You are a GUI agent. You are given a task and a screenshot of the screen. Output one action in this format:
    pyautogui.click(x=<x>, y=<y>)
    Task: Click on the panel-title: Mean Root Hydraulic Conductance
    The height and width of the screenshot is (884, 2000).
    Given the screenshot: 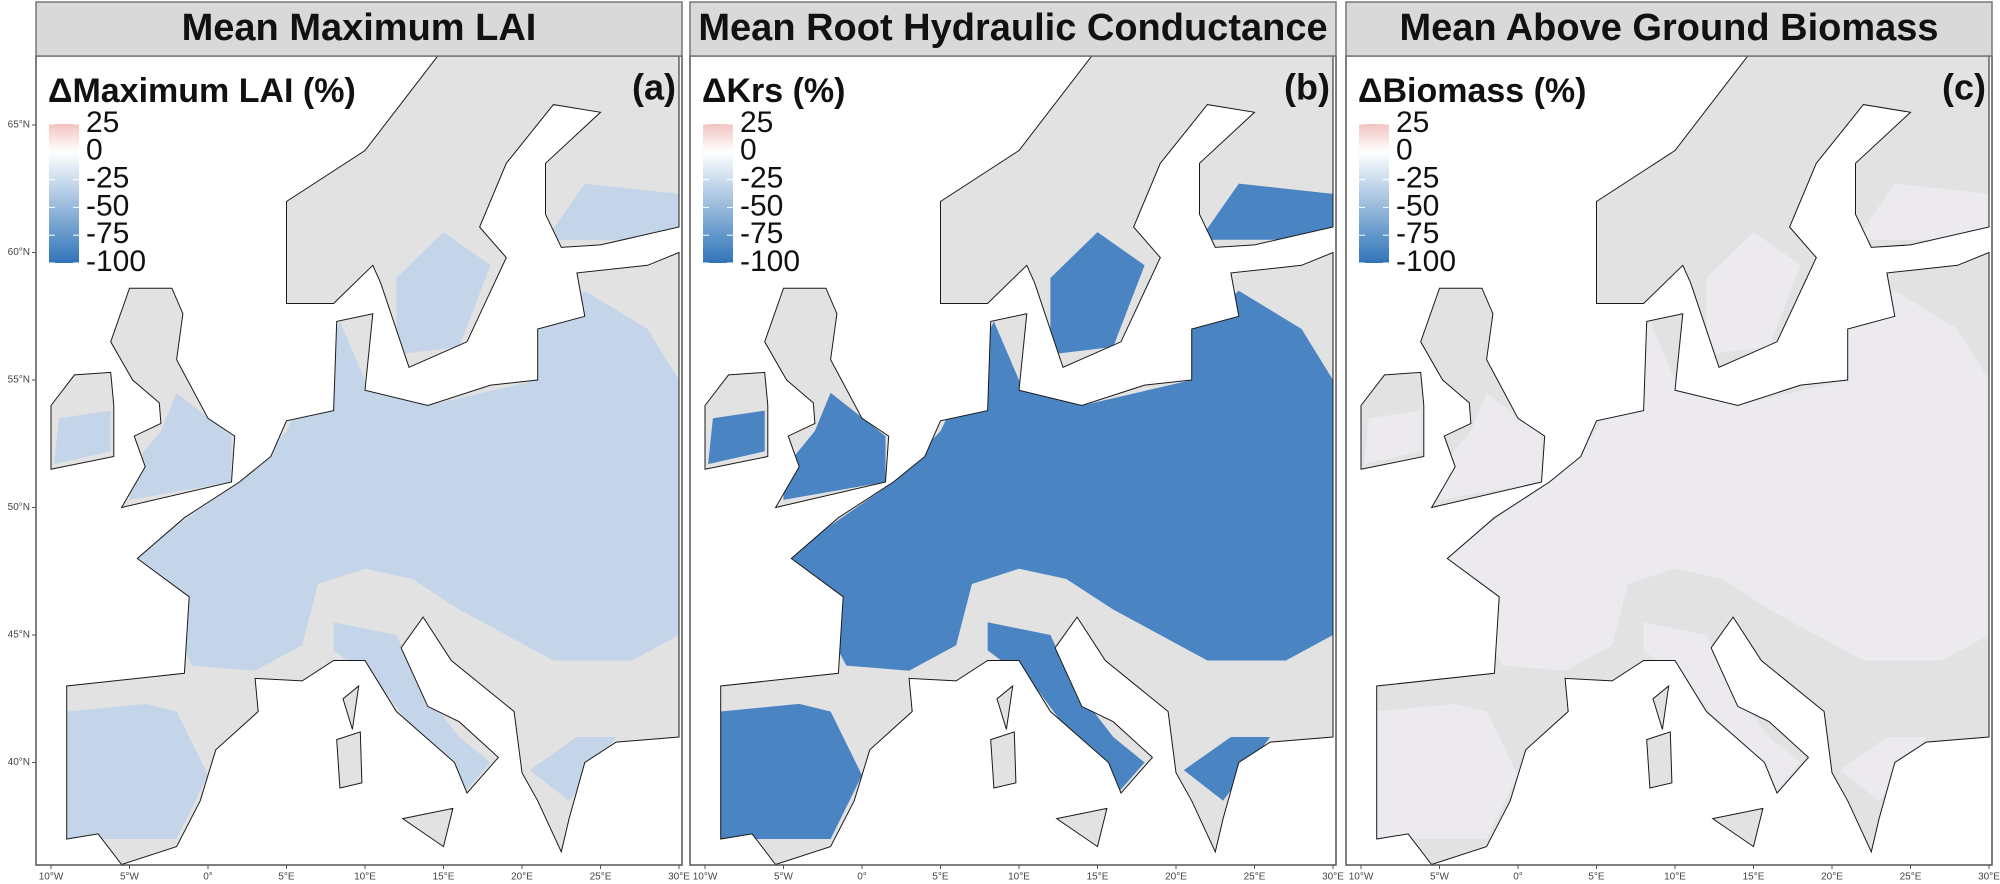 What is the action you would take?
    pyautogui.click(x=1012, y=28)
    